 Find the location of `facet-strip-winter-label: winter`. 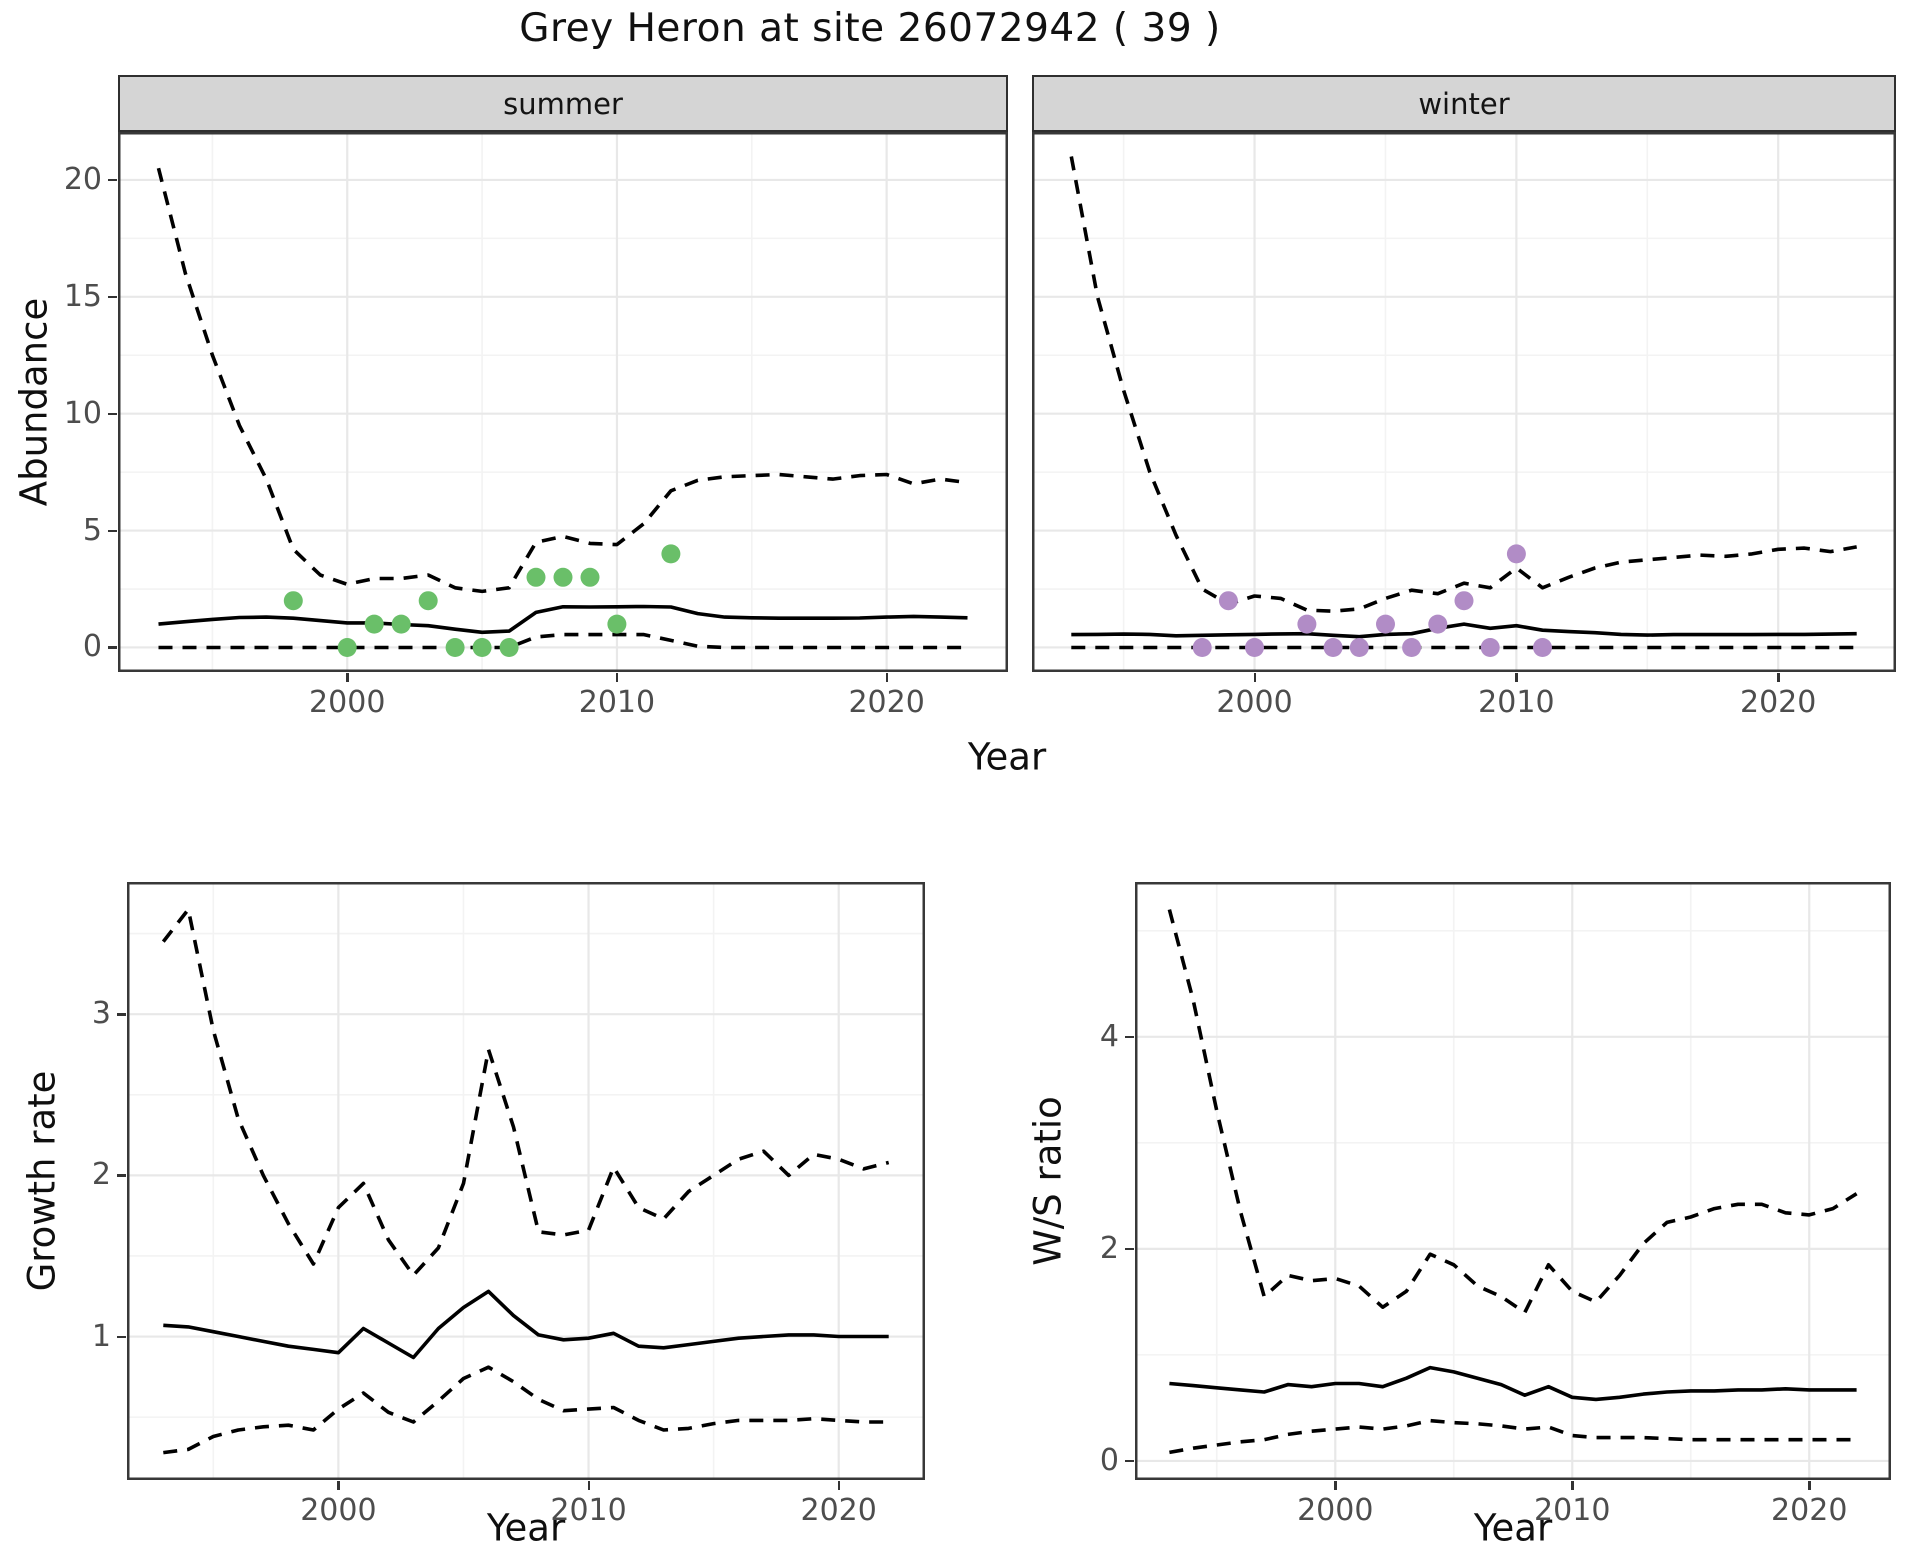

facet-strip-winter-label: winter is located at coordinates (1464, 103).